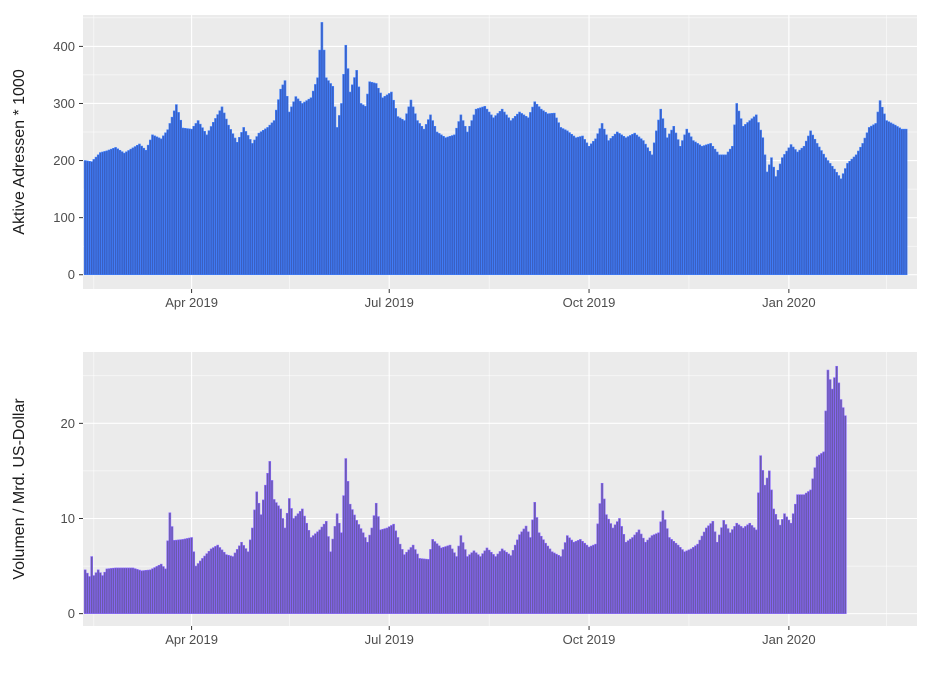  Describe the element at coordinates (64, 46) in the screenshot. I see `active-addresses-y-tick-label: 400` at that location.